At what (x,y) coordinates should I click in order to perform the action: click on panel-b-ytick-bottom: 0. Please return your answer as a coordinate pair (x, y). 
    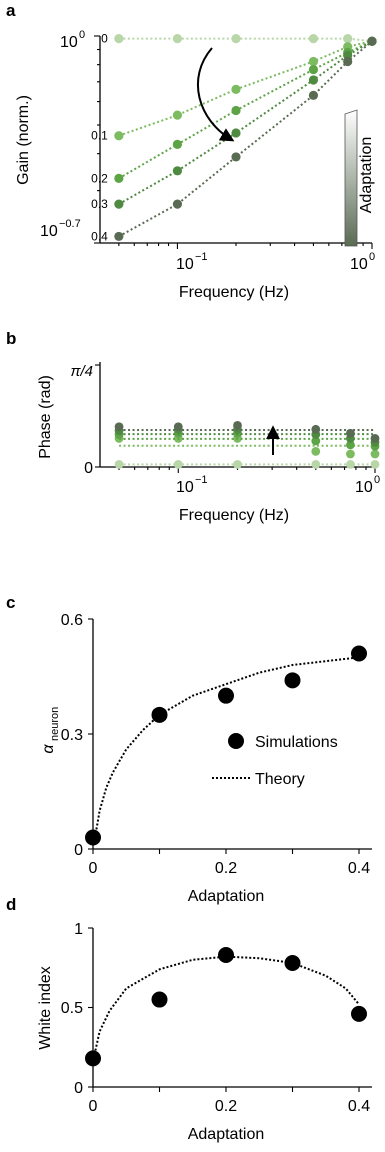
    Looking at the image, I should click on (88, 468).